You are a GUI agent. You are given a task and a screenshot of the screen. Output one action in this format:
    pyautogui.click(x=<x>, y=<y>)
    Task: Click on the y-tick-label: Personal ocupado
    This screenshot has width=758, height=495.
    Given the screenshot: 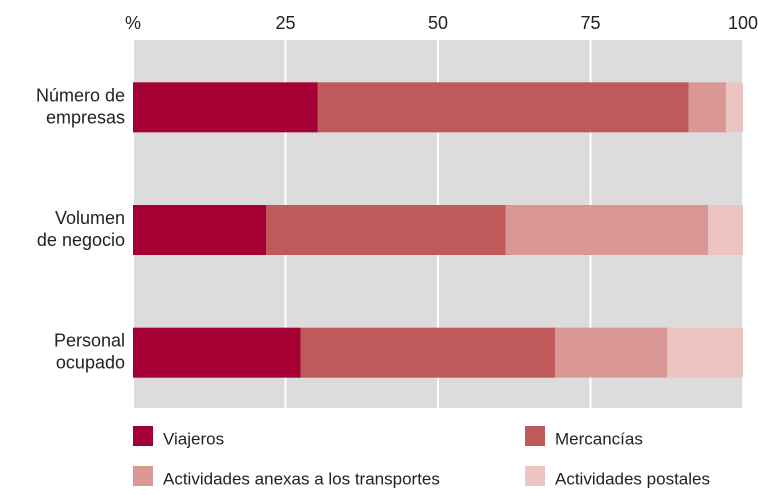 What is the action you would take?
    pyautogui.click(x=89, y=351)
    